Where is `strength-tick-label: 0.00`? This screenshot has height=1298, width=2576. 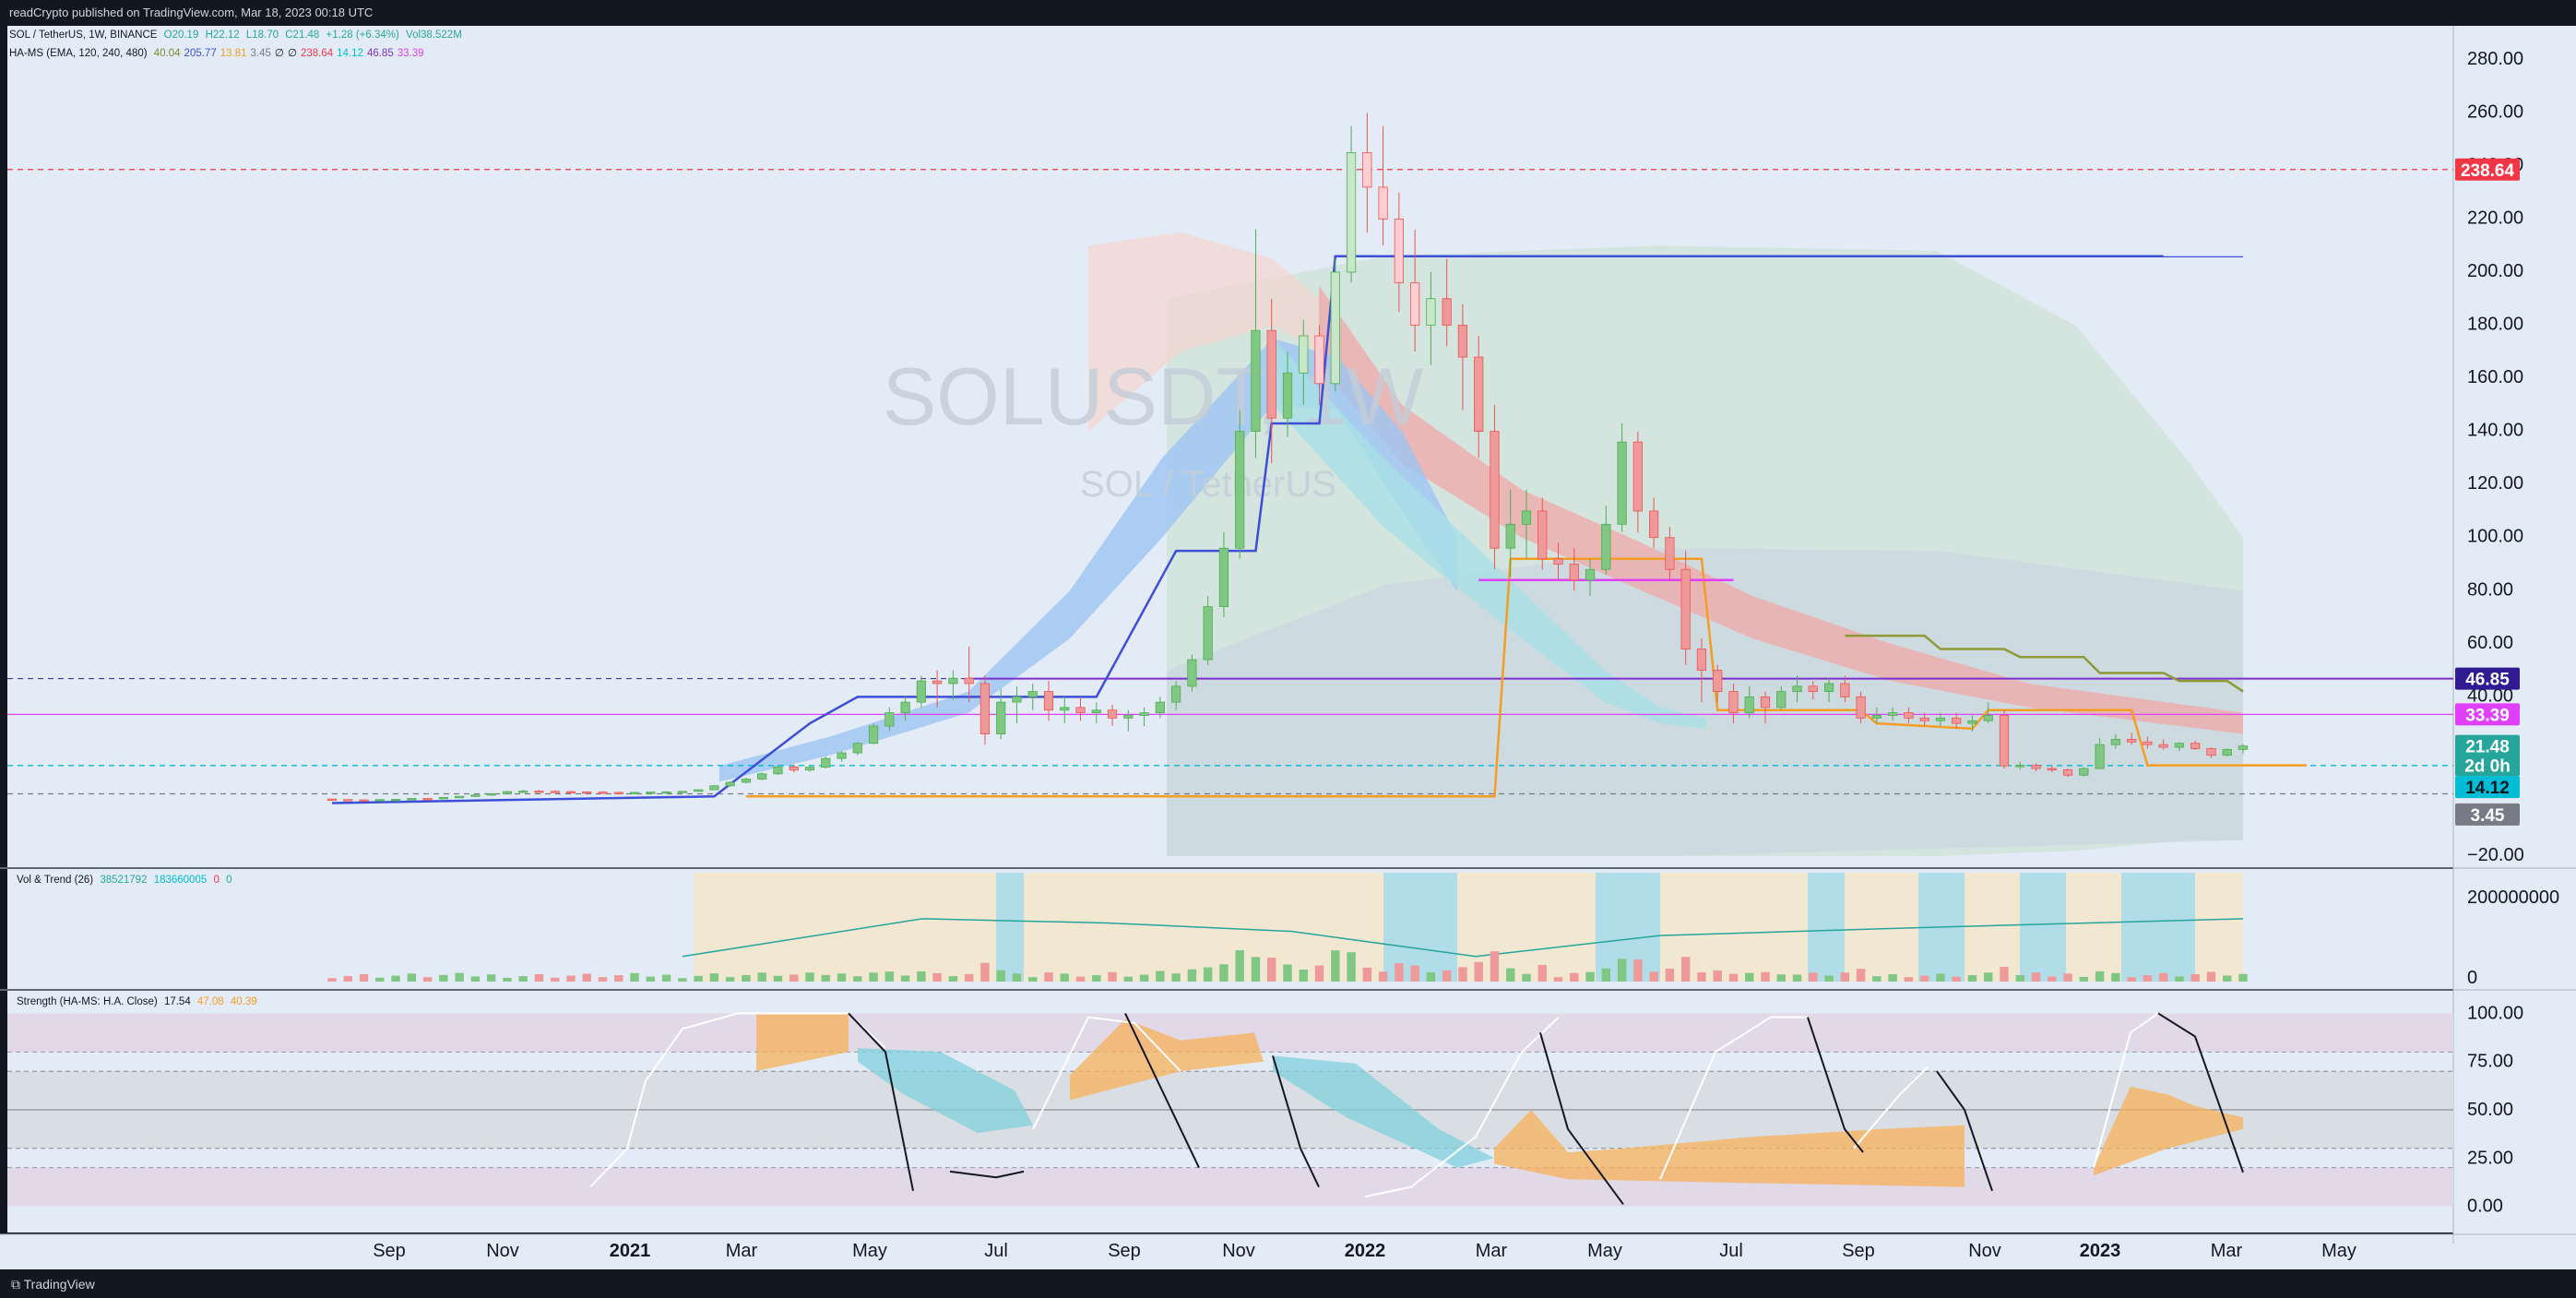
strength-tick-label: 0.00 is located at coordinates (2485, 1207).